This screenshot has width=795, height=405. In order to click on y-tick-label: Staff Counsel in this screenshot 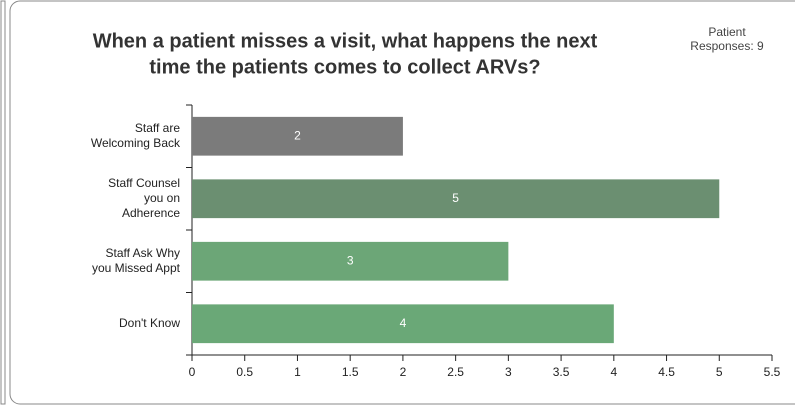, I will do `click(144, 183)`.